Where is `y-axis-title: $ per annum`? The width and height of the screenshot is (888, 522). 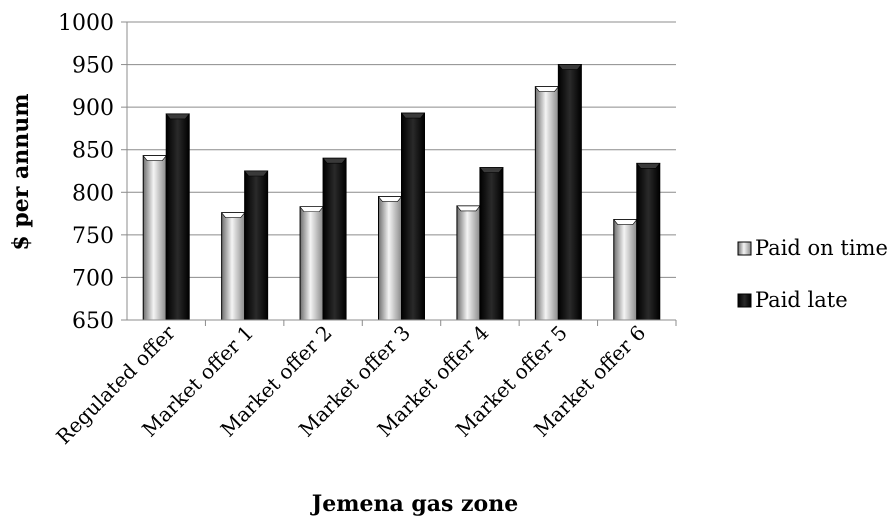 y-axis-title: $ per annum is located at coordinates (21, 171).